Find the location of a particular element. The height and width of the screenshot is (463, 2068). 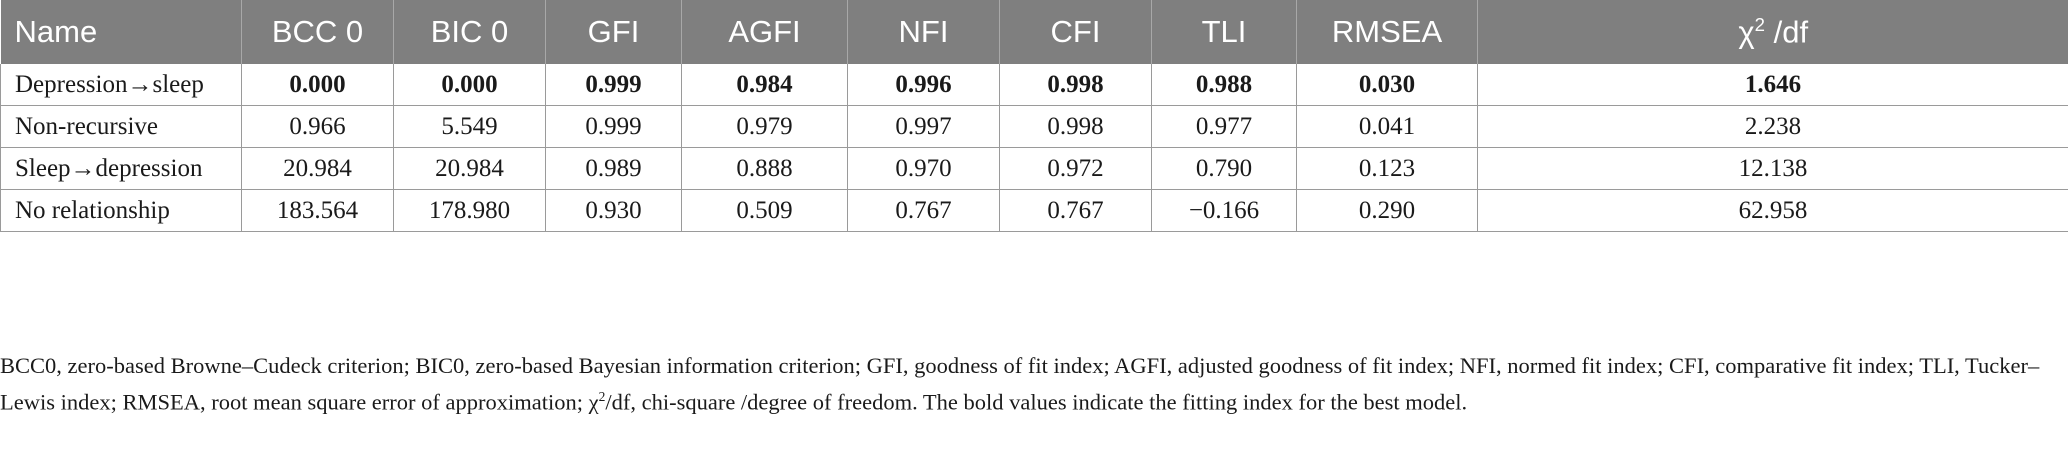

agfi-cell: 0.509 is located at coordinates (764, 210).